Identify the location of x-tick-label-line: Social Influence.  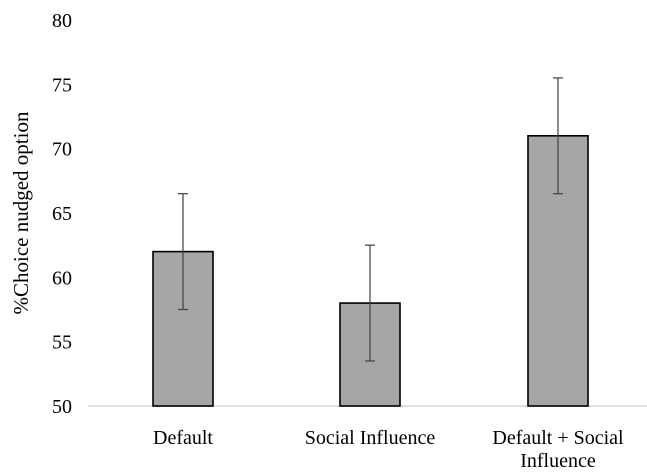
(370, 438).